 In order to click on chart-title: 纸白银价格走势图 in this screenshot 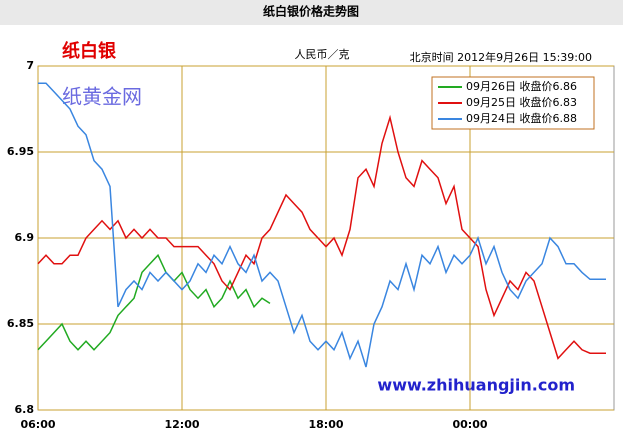, I will do `click(311, 11)`.